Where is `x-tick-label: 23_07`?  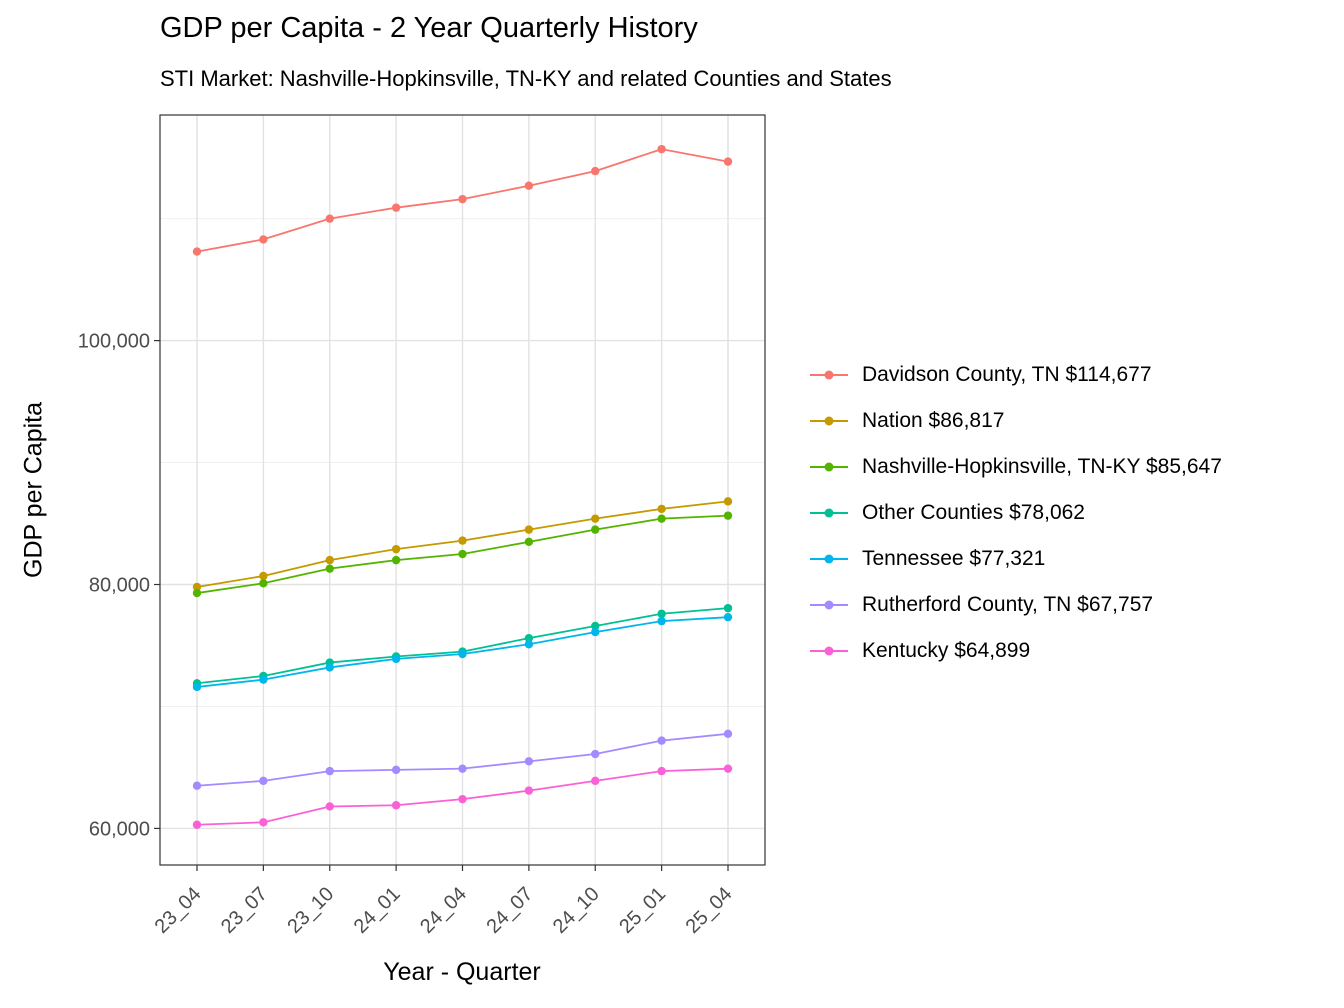 x-tick-label: 23_07 is located at coordinates (244, 910).